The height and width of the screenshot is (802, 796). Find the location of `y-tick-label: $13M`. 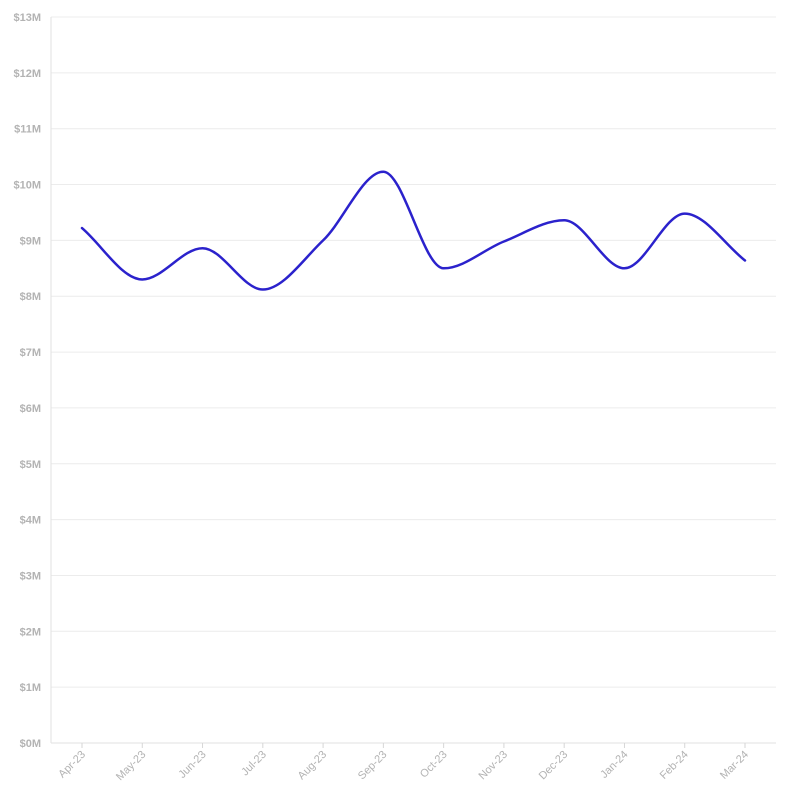

y-tick-label: $13M is located at coordinates (27, 18).